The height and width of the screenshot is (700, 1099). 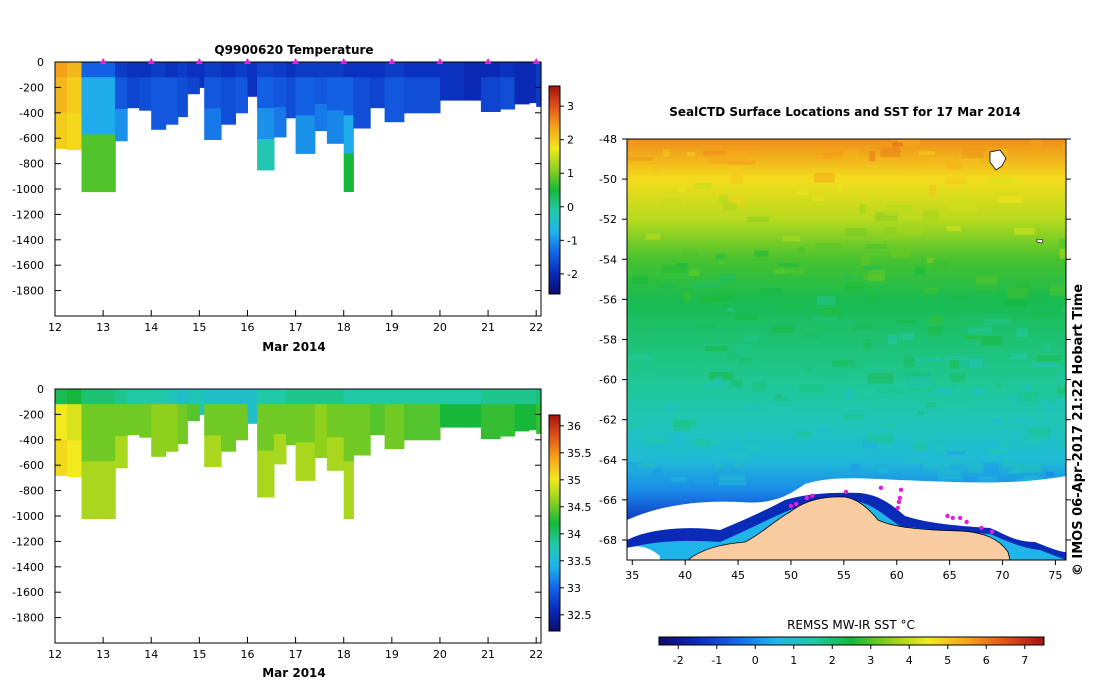 What do you see at coordinates (344, 654) in the screenshot?
I see `x-tick-label: 18` at bounding box center [344, 654].